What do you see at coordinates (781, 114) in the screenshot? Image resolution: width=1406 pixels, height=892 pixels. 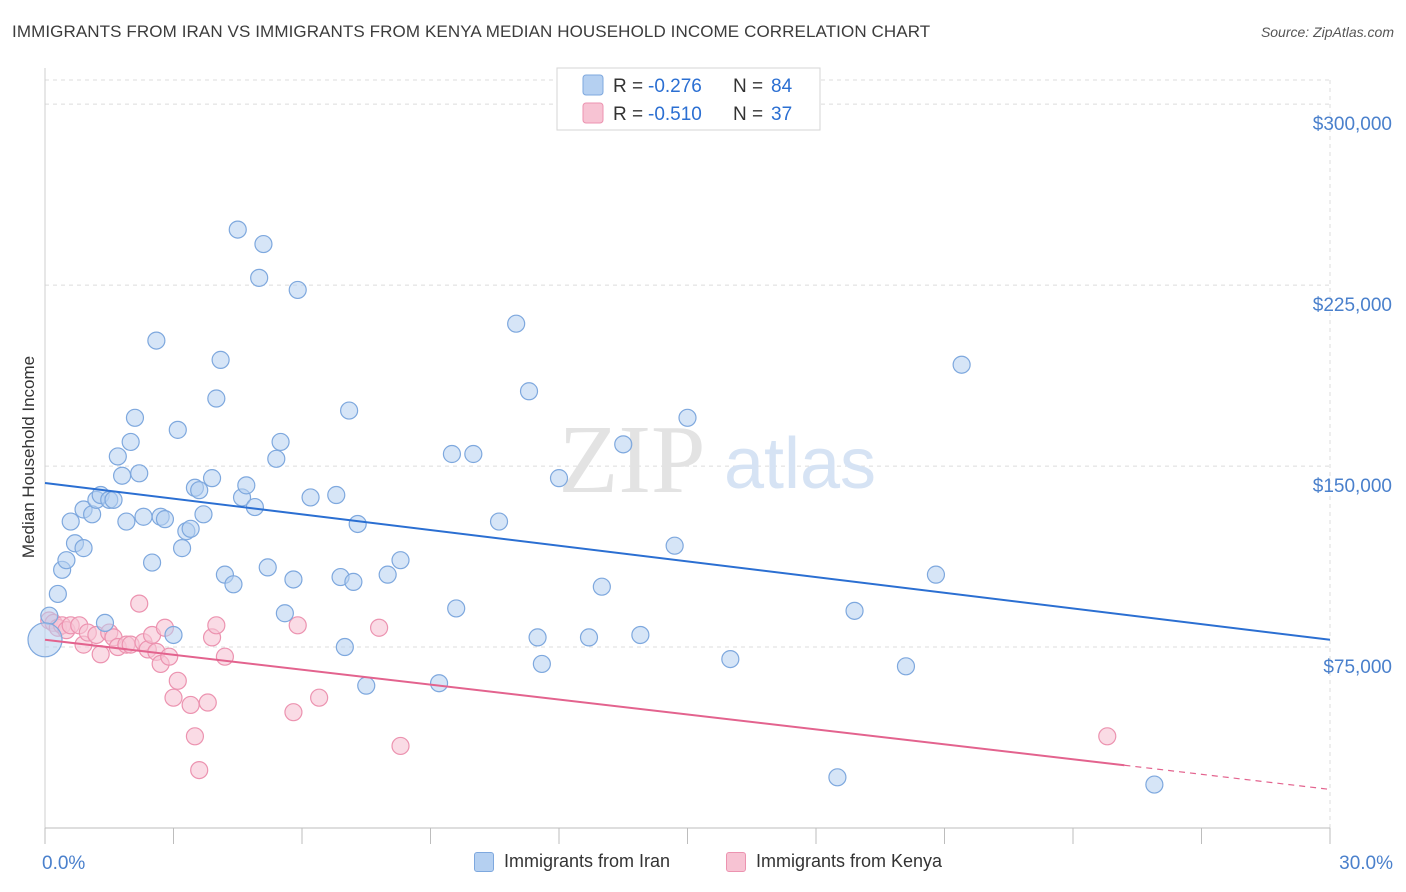 I see `legend-kenya-n-value: 37` at bounding box center [781, 114].